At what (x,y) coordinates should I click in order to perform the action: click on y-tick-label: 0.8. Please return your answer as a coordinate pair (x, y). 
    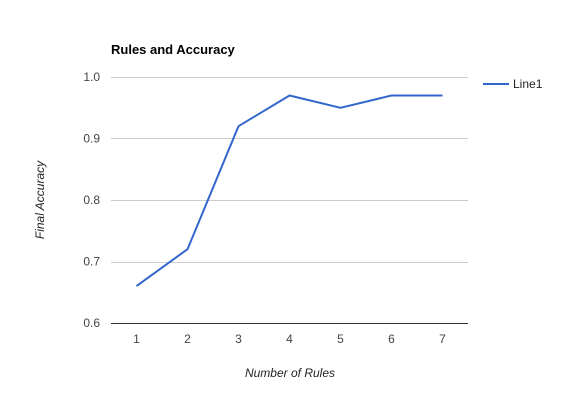
    Looking at the image, I should click on (91, 200).